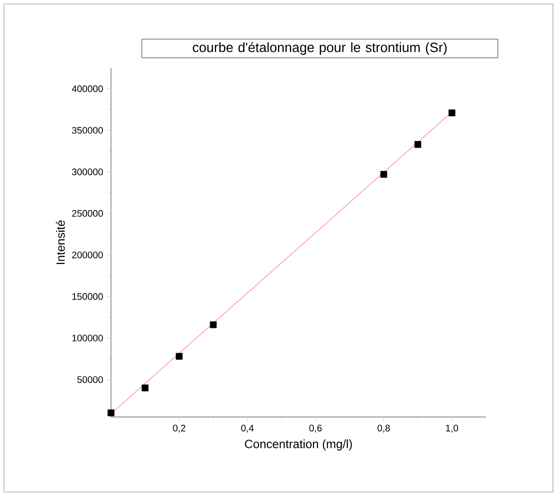  Describe the element at coordinates (87, 88) in the screenshot. I see `y-tick-label: 400000` at that location.